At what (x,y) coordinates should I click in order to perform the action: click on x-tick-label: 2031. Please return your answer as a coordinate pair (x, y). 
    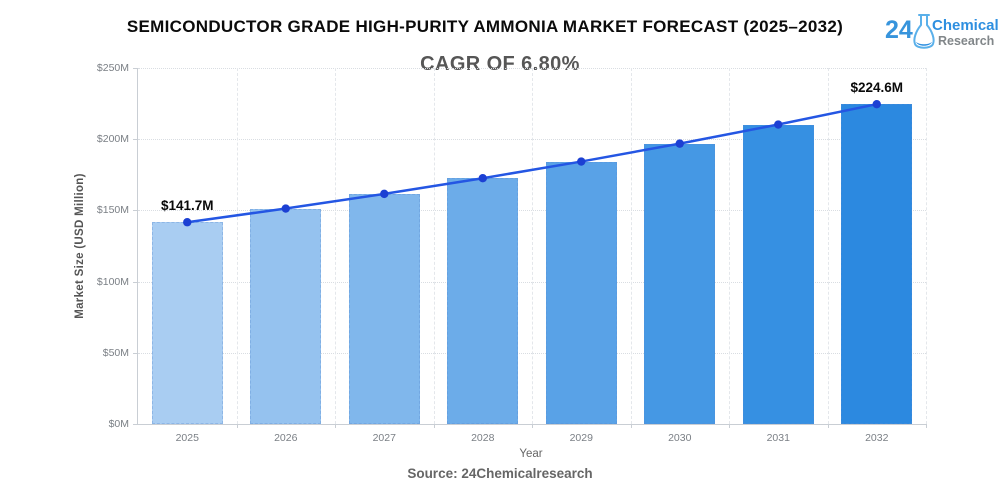
    Looking at the image, I should click on (778, 438).